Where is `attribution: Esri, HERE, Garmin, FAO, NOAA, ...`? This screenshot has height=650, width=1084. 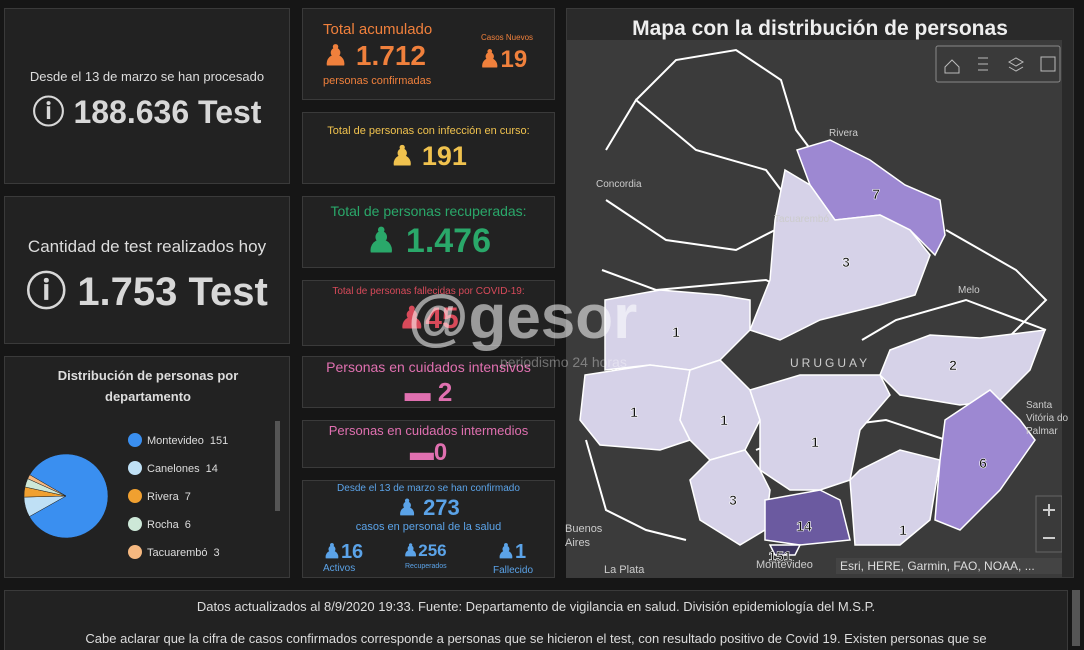
attribution: Esri, HERE, Garmin, FAO, NOAA, ... is located at coordinates (937, 566).